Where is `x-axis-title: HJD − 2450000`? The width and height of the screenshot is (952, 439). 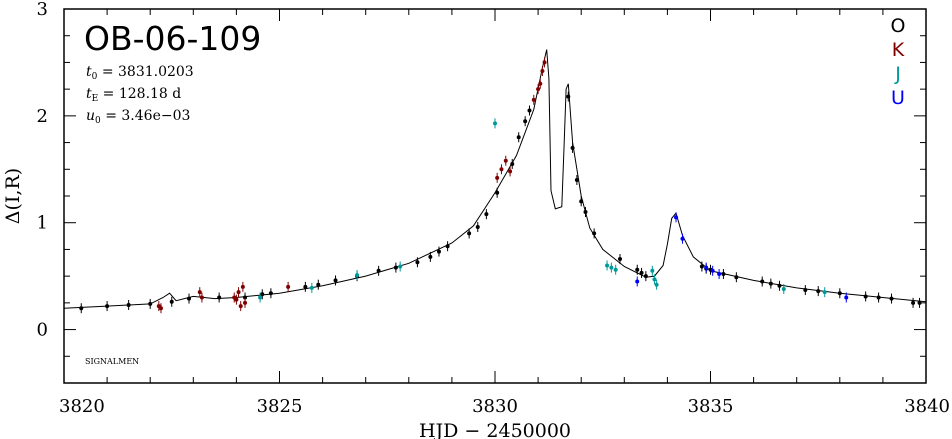
x-axis-title: HJD − 2450000 is located at coordinates (495, 429).